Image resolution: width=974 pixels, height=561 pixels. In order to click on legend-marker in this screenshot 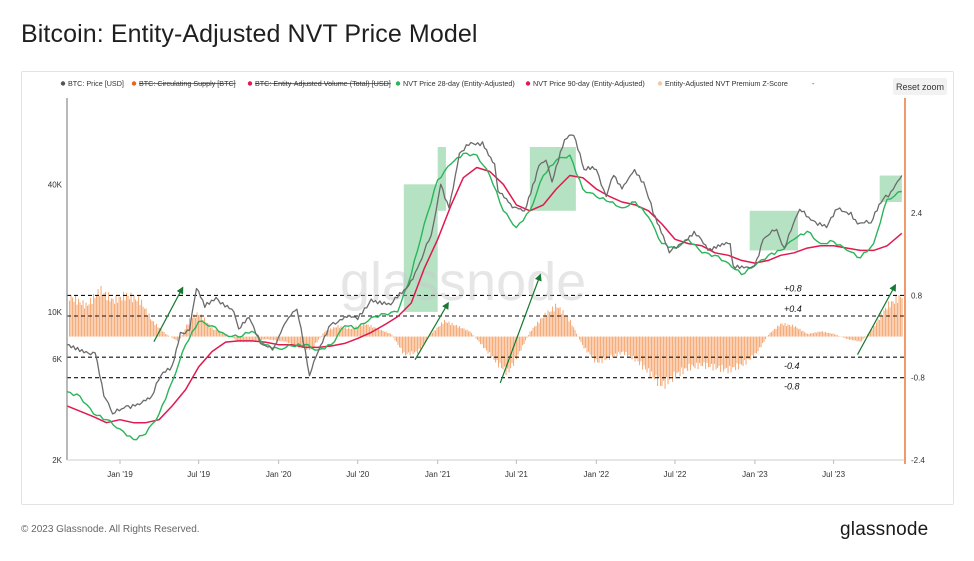, I will do `click(134, 83)`.